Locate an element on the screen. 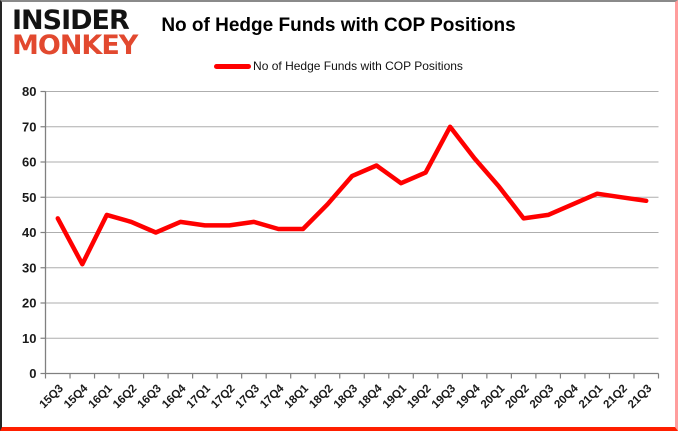 The height and width of the screenshot is (431, 678). svg-text: 18Q3 is located at coordinates (346, 397).